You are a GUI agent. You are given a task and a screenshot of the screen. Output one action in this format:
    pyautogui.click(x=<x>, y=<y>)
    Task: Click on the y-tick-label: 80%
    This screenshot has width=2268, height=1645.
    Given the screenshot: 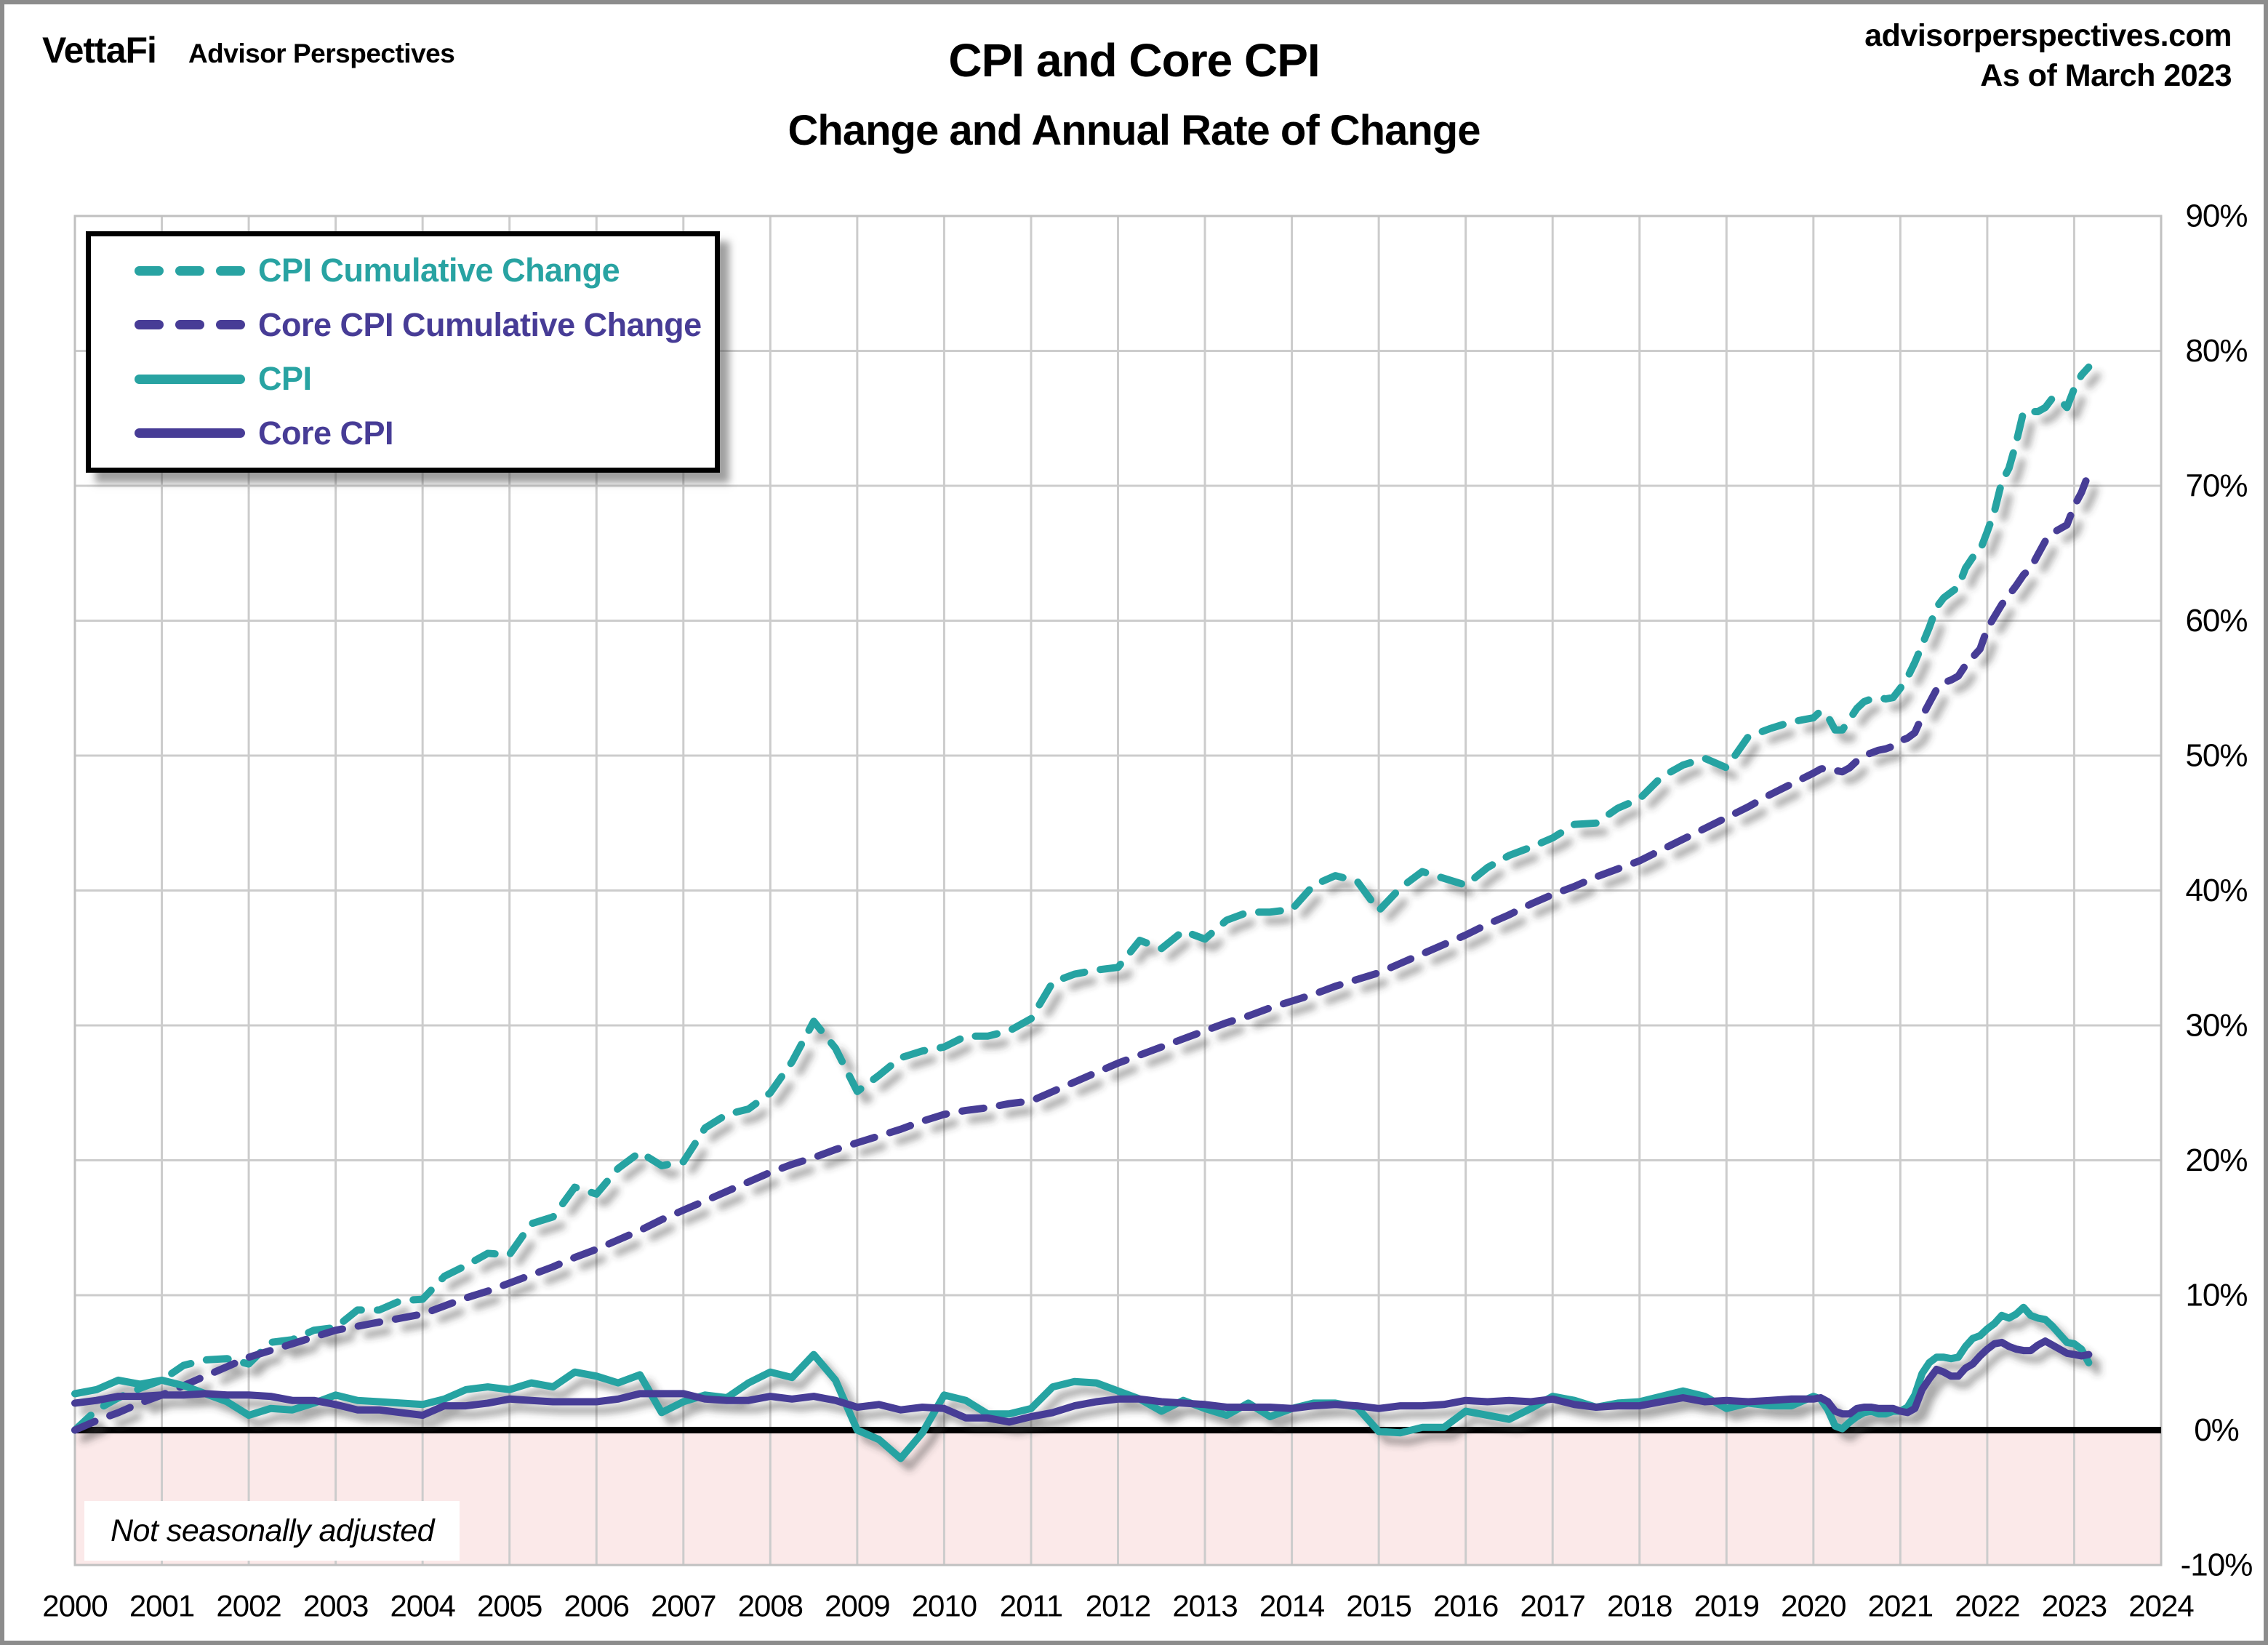 What is the action you would take?
    pyautogui.click(x=2216, y=351)
    